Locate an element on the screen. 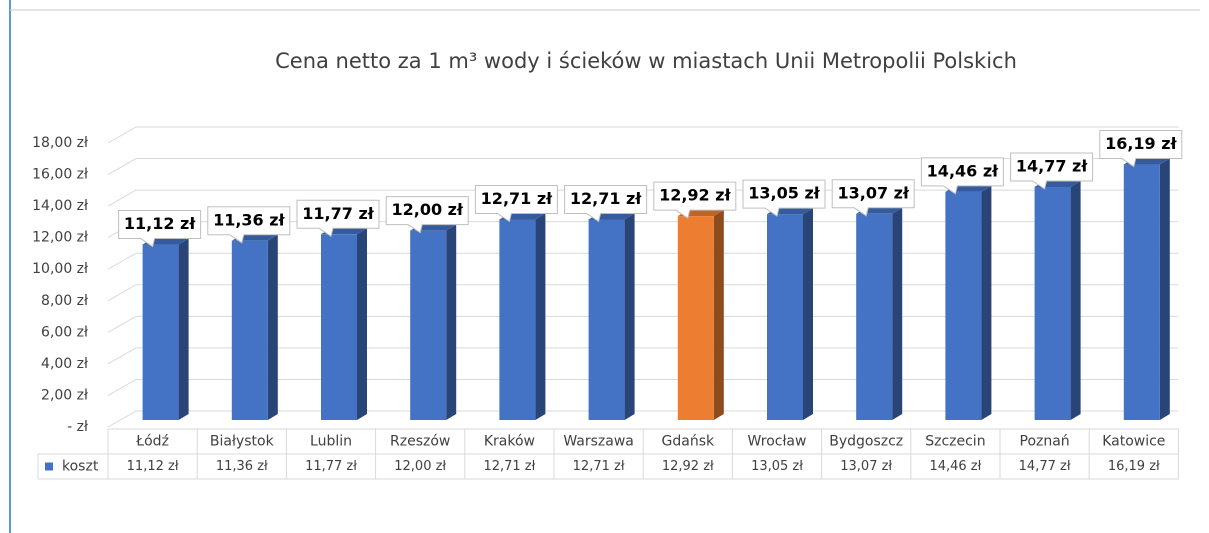  data-label: 13,05 zł is located at coordinates (784, 193).